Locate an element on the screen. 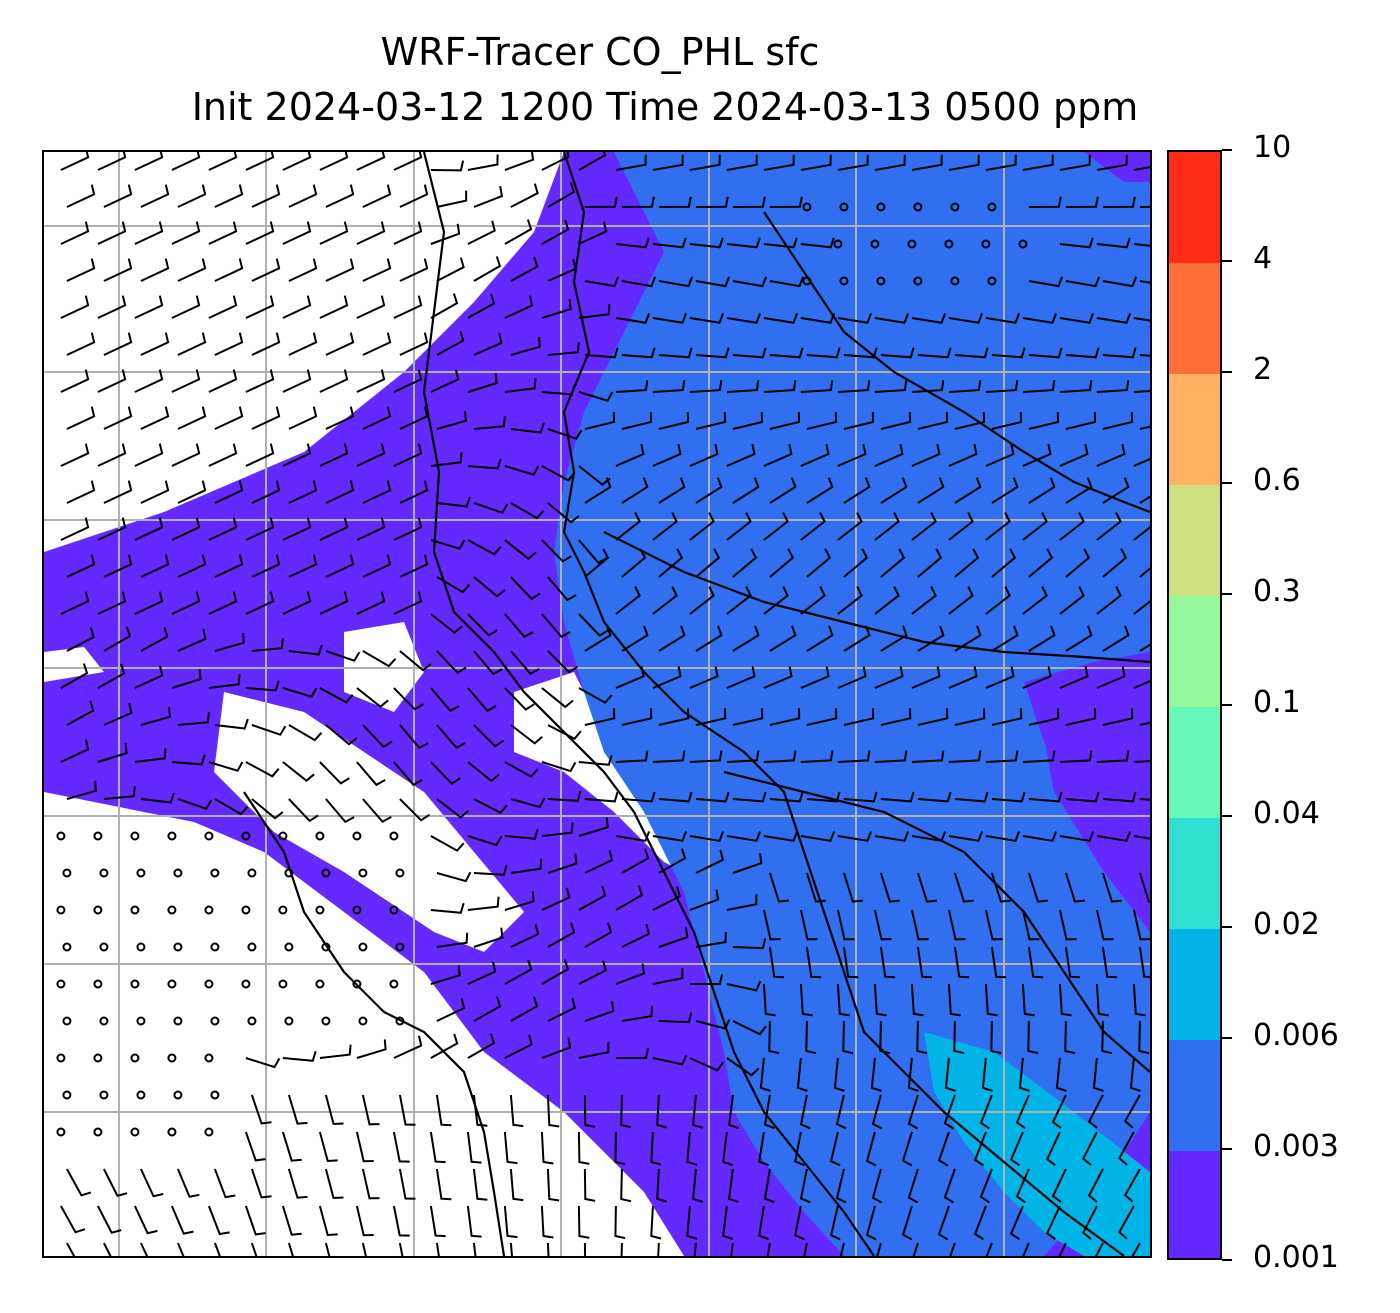 This screenshot has height=1313, width=1400. colorbar-segment is located at coordinates (1194, 207).